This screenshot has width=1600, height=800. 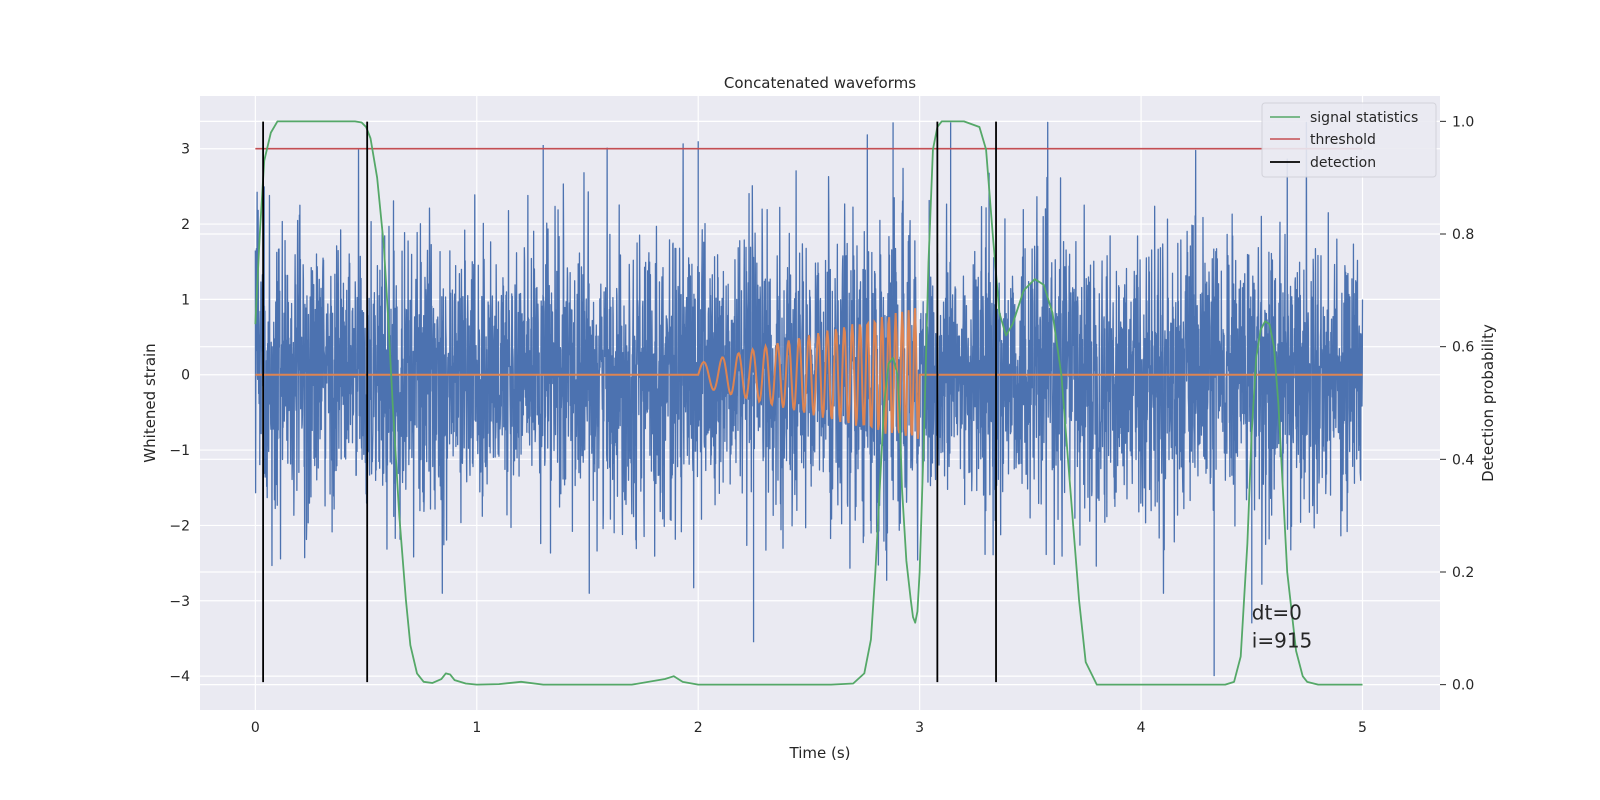 What do you see at coordinates (1364, 118) in the screenshot?
I see `legend-label-statistics: signal statistics` at bounding box center [1364, 118].